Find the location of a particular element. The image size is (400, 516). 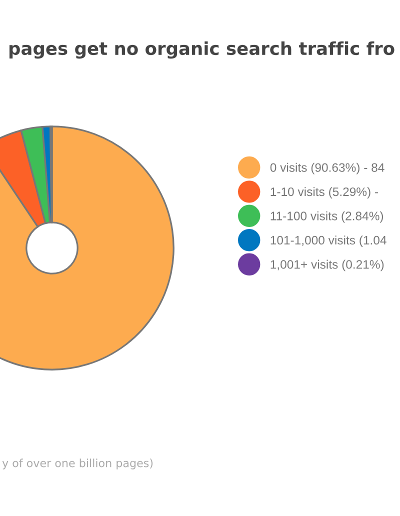

legend-label: 11-100 visits (2.84%) is located at coordinates (327, 217).